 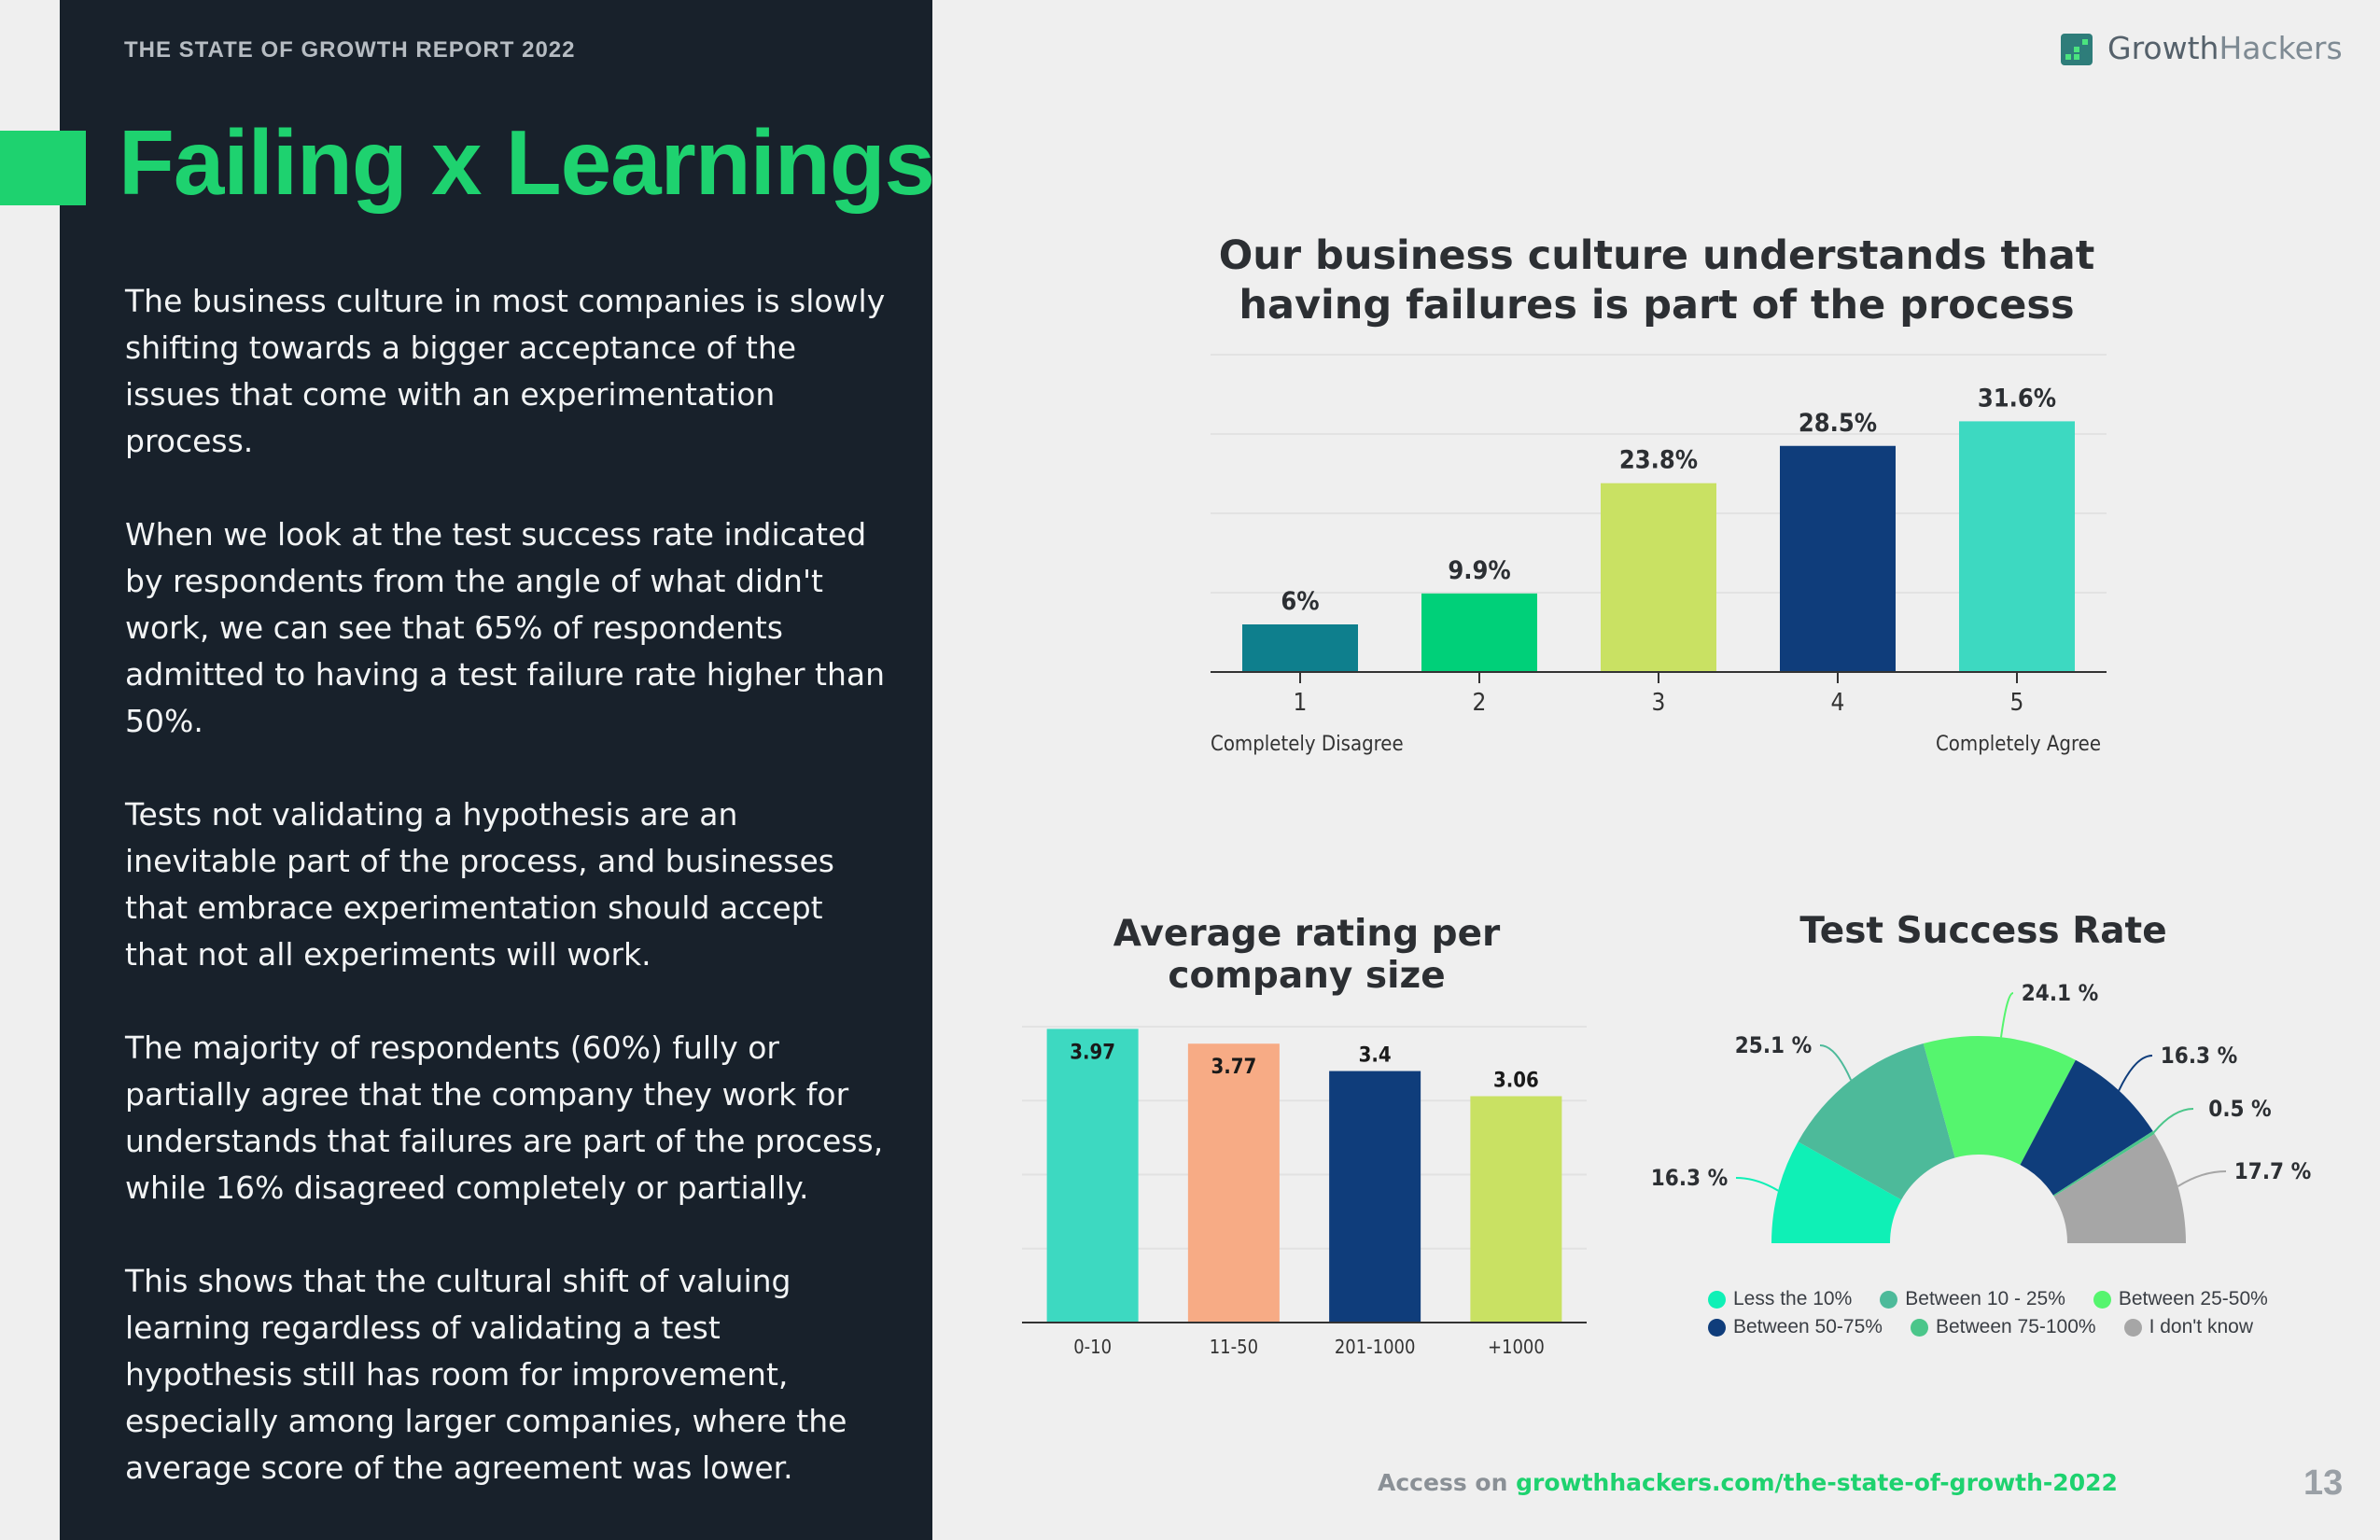 I want to click on data-label: 31.6%, so click(x=2017, y=398).